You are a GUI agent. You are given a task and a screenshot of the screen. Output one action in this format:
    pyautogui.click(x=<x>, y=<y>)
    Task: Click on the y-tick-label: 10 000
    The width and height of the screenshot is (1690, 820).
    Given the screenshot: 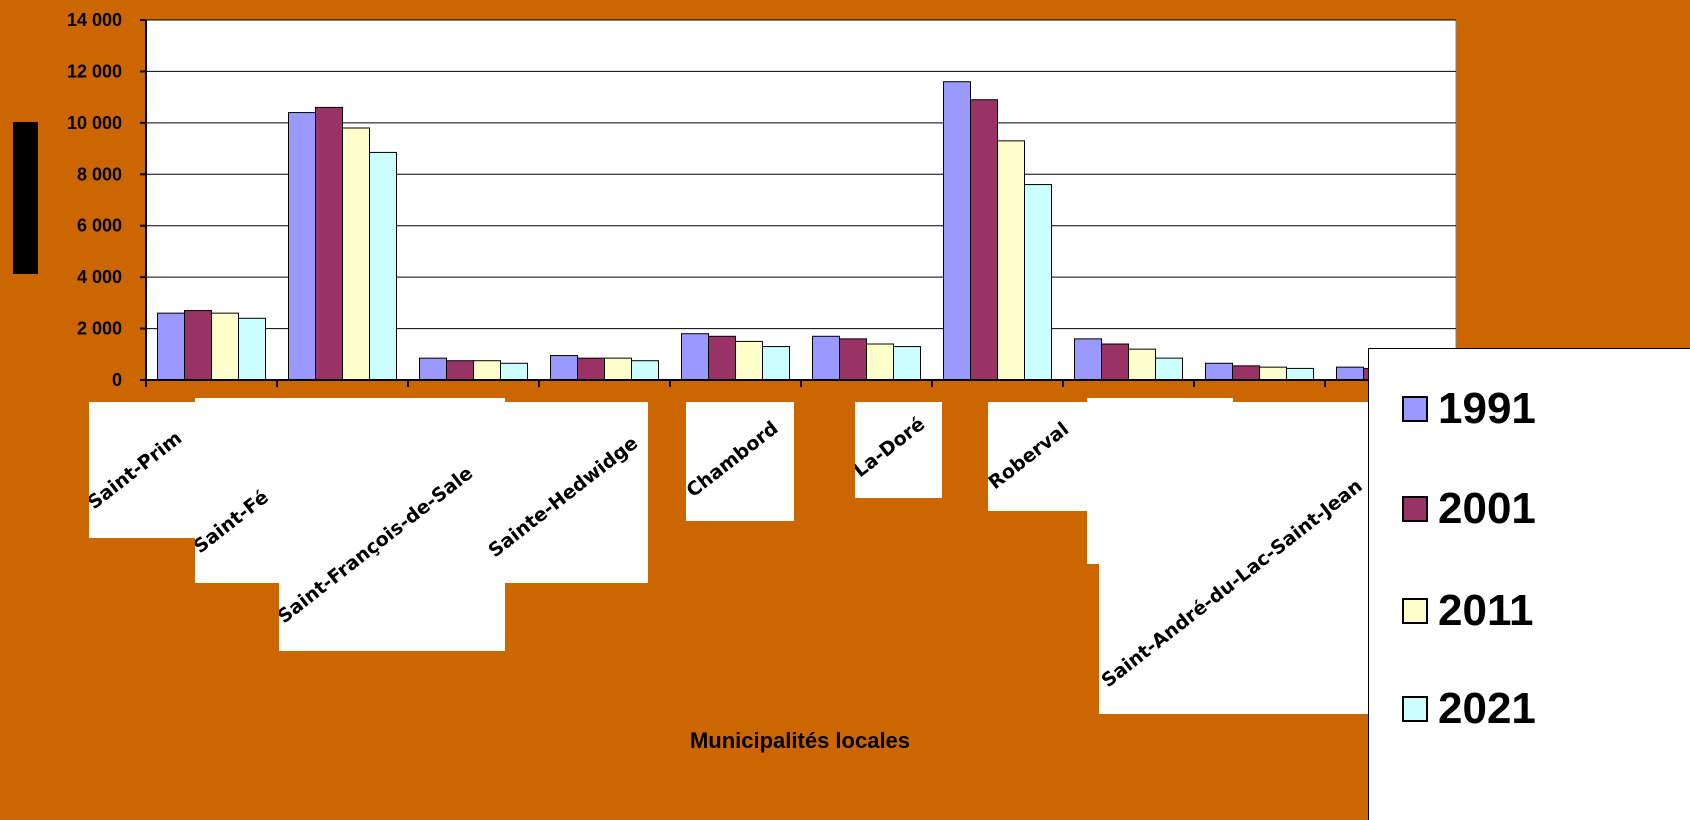 What is the action you would take?
    pyautogui.click(x=94, y=123)
    